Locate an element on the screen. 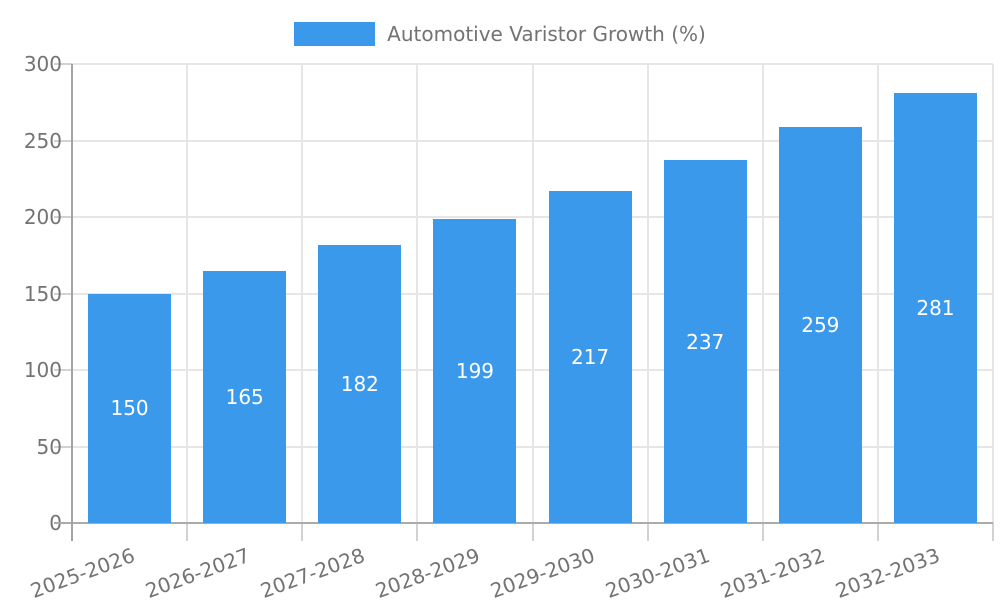 The image size is (1000, 600). legend-label: Automotive Varistor Growth (%) is located at coordinates (546, 34).